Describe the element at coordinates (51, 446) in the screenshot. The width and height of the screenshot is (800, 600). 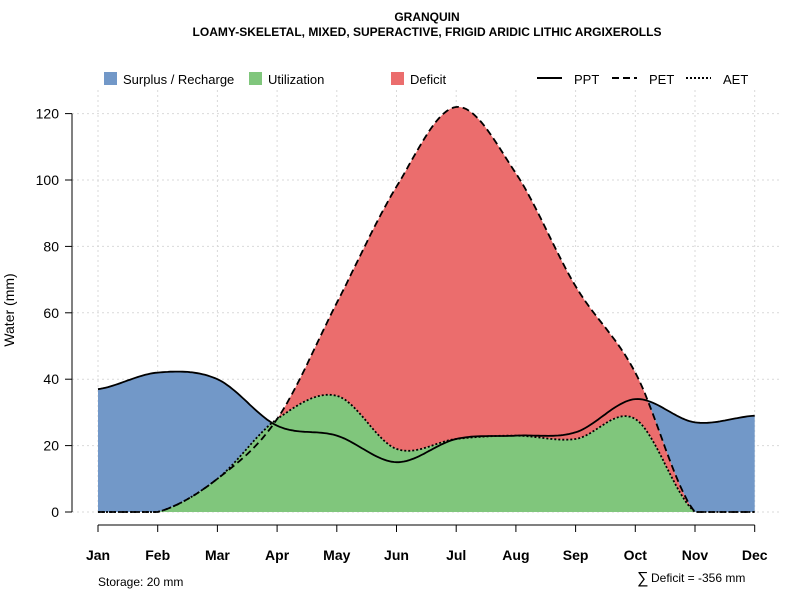
I see `y-tick-label: 20` at that location.